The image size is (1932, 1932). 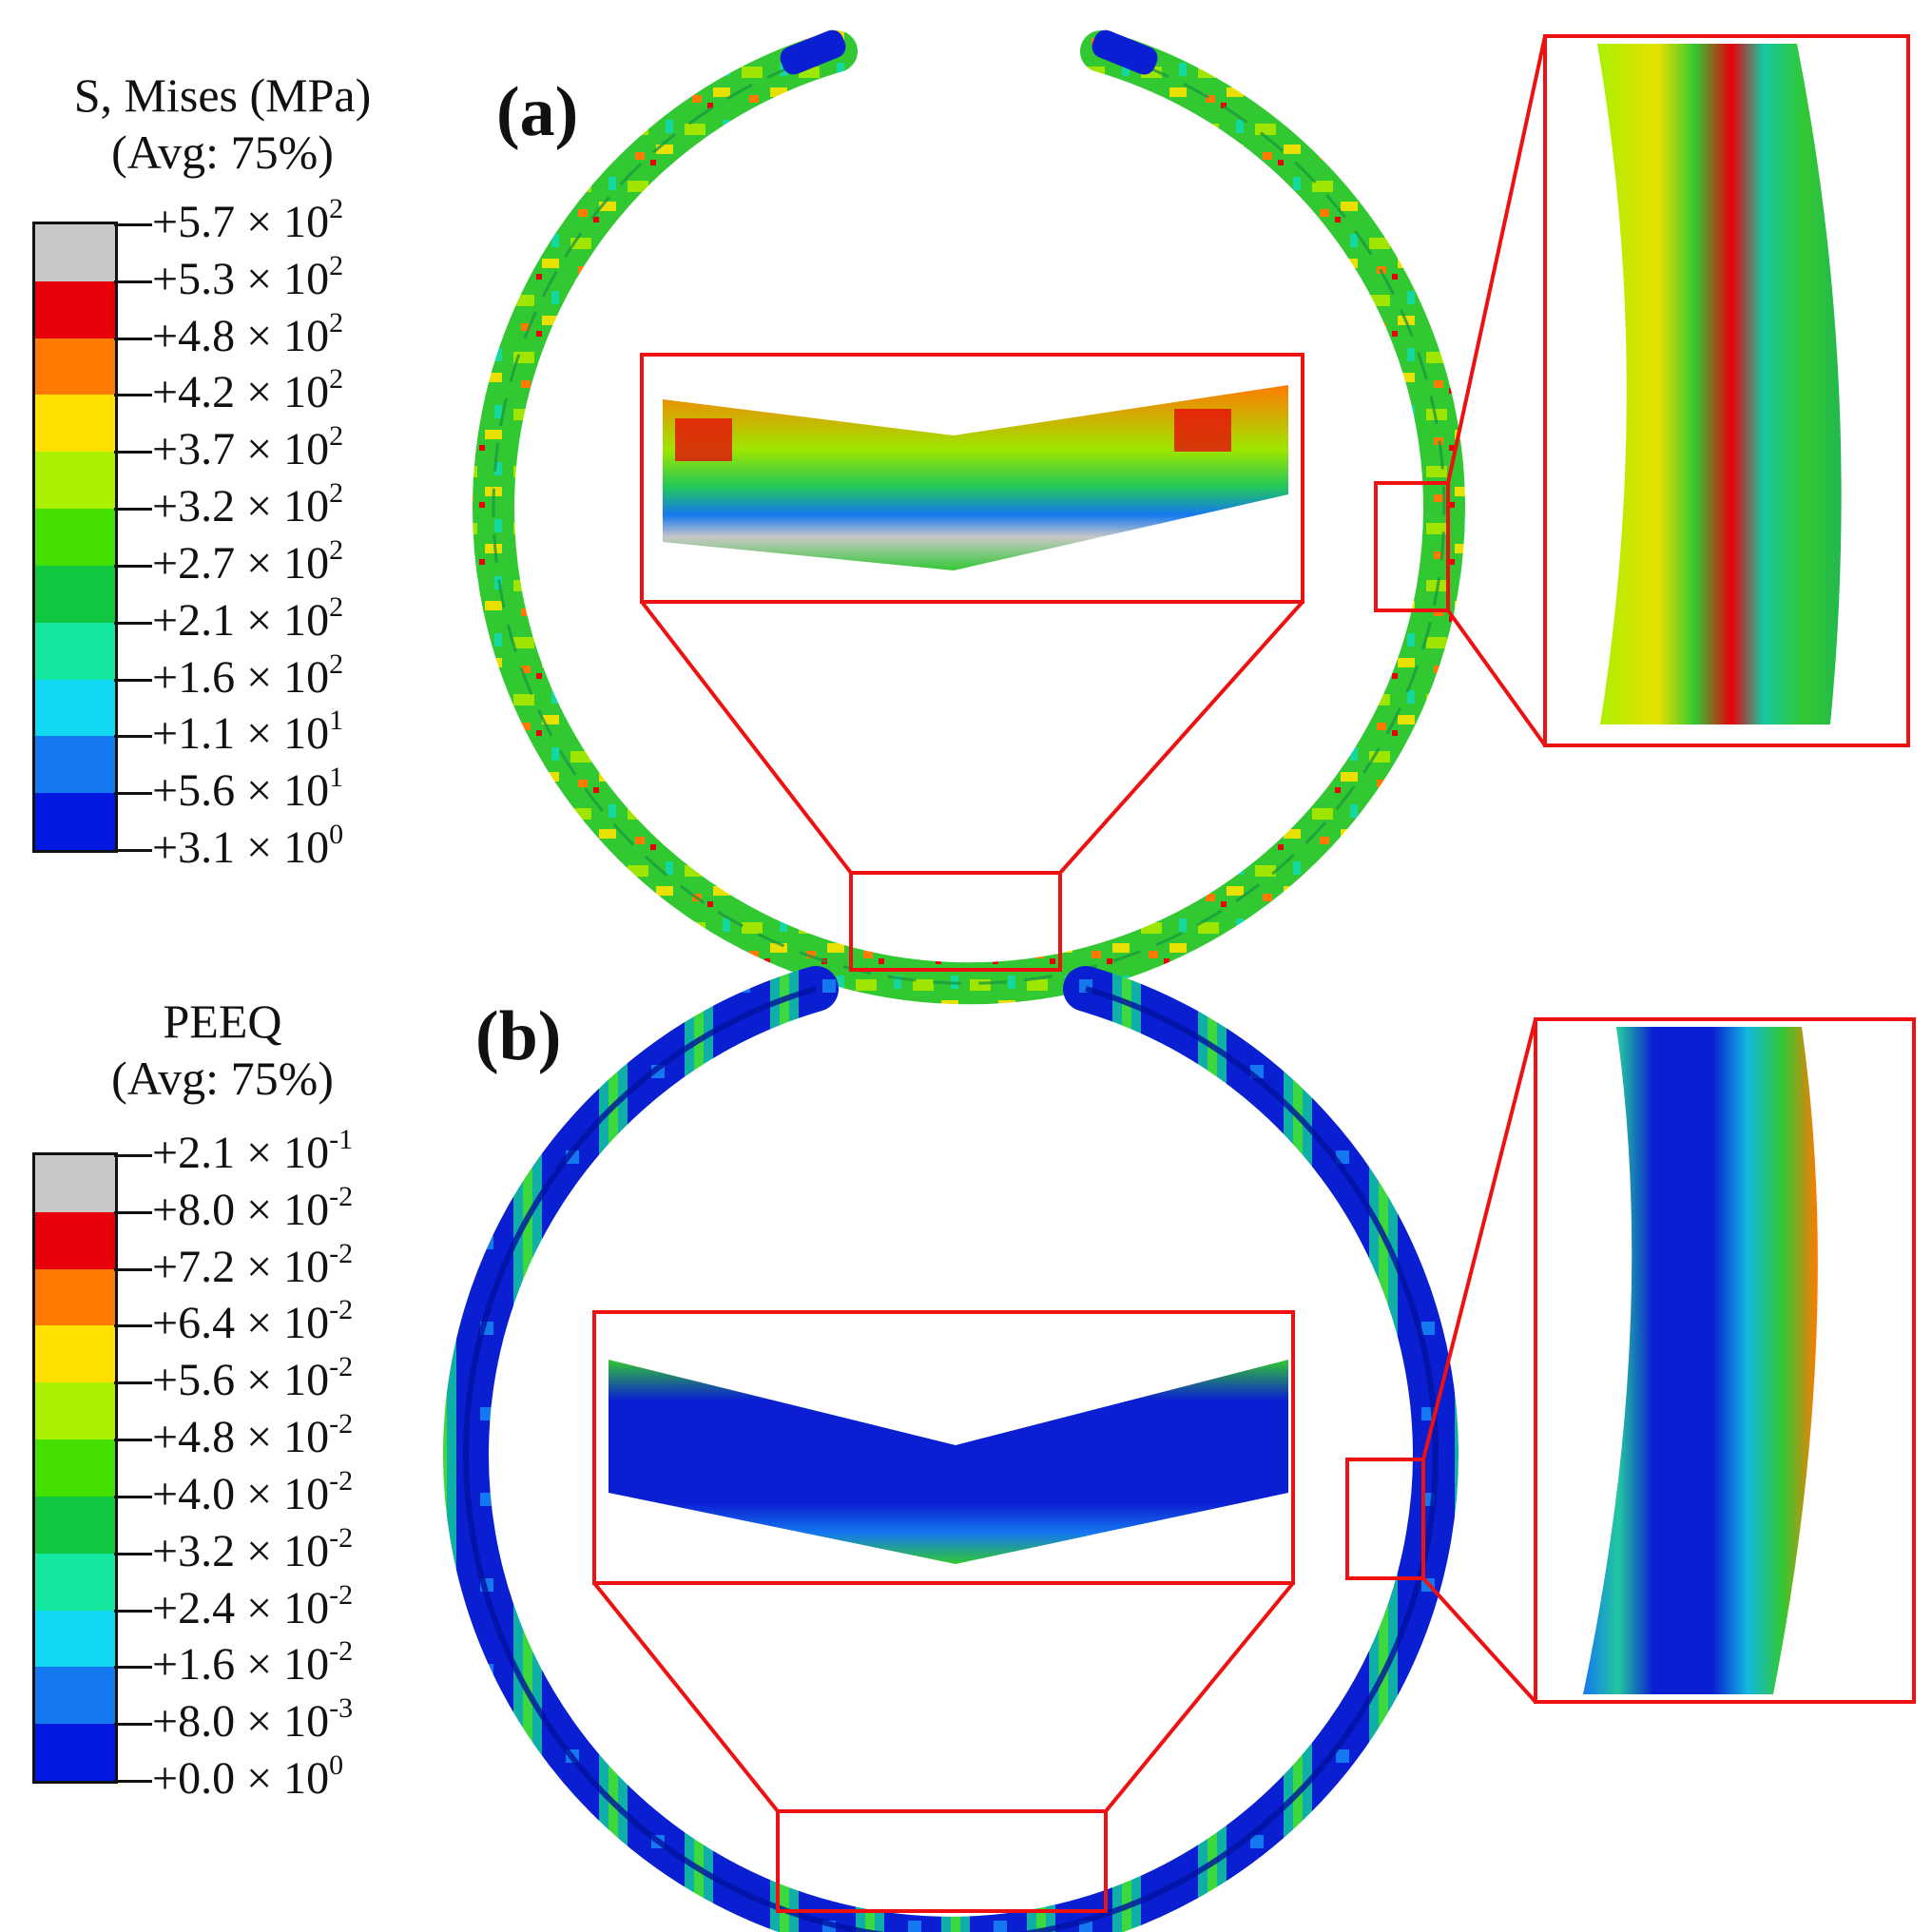 What do you see at coordinates (241, 222) in the screenshot?
I see `legend-value-mantissa: +5.7 × 10` at bounding box center [241, 222].